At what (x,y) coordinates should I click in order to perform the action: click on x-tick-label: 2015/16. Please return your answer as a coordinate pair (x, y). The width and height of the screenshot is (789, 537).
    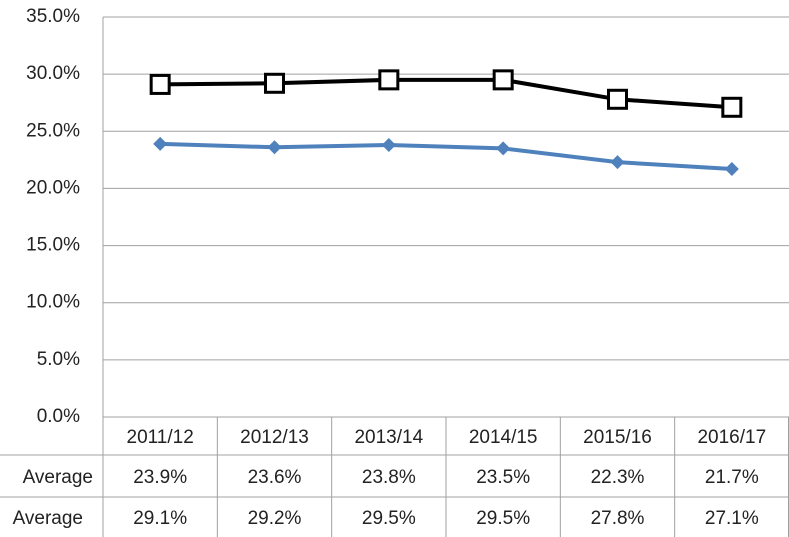
    Looking at the image, I should click on (617, 437).